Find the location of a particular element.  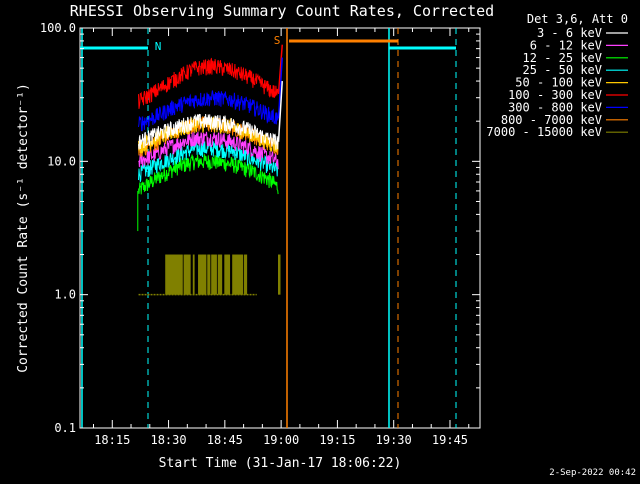

legend-label: 800 - 7000 keV is located at coordinates (551, 120).